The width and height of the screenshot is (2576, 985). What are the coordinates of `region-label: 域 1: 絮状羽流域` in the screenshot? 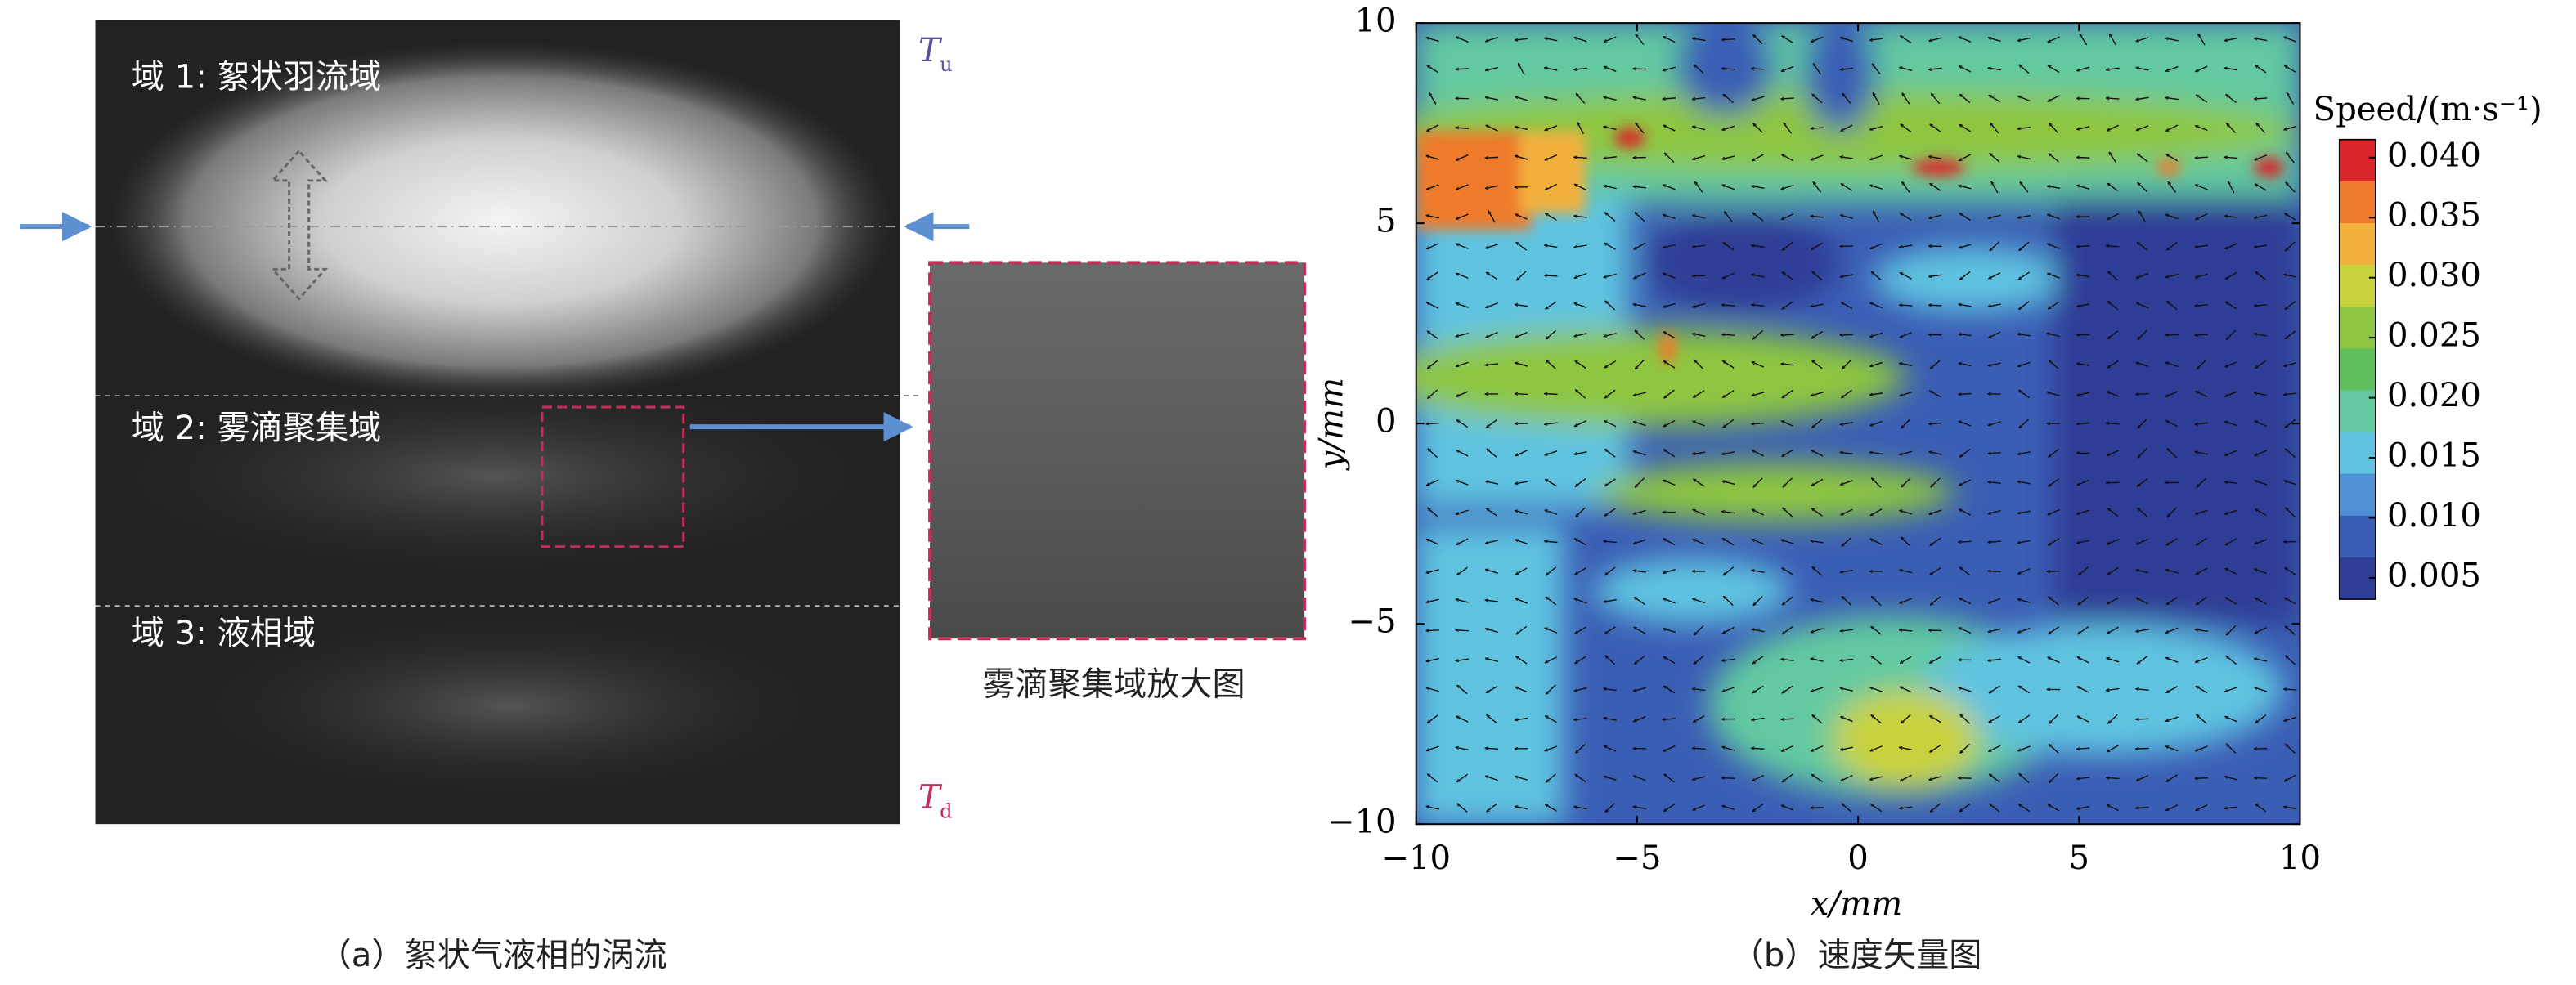 It's located at (257, 77).